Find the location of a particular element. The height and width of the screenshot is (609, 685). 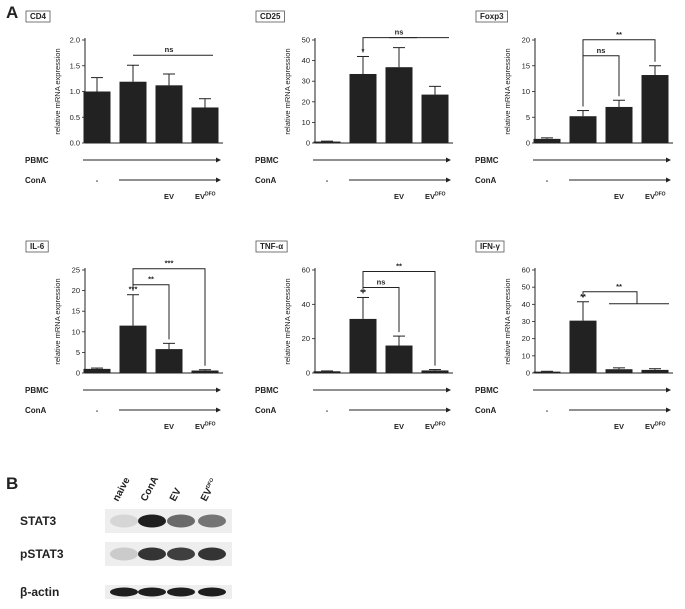

blot-row-label-1: pSTAT3 is located at coordinates (42, 554).